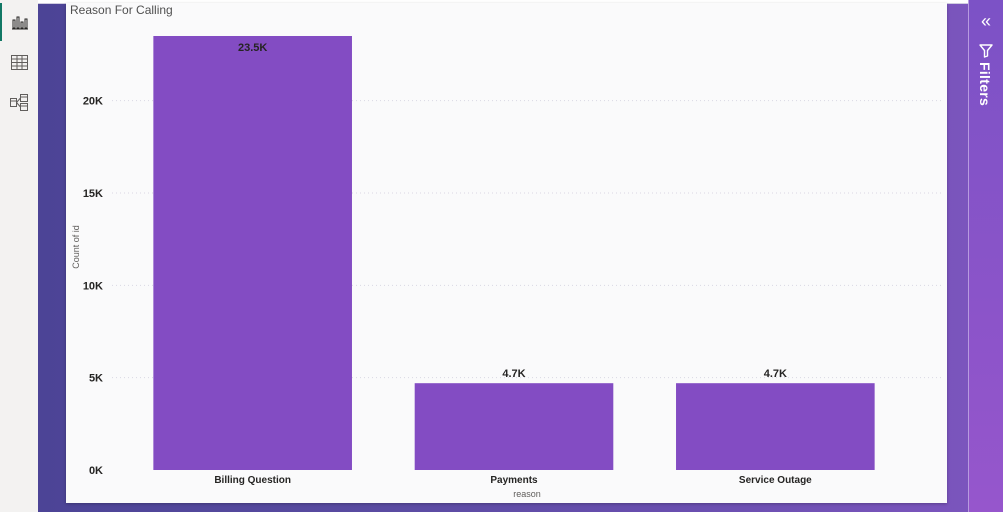  What do you see at coordinates (985, 256) in the screenshot?
I see `filters-pane: « Filters` at bounding box center [985, 256].